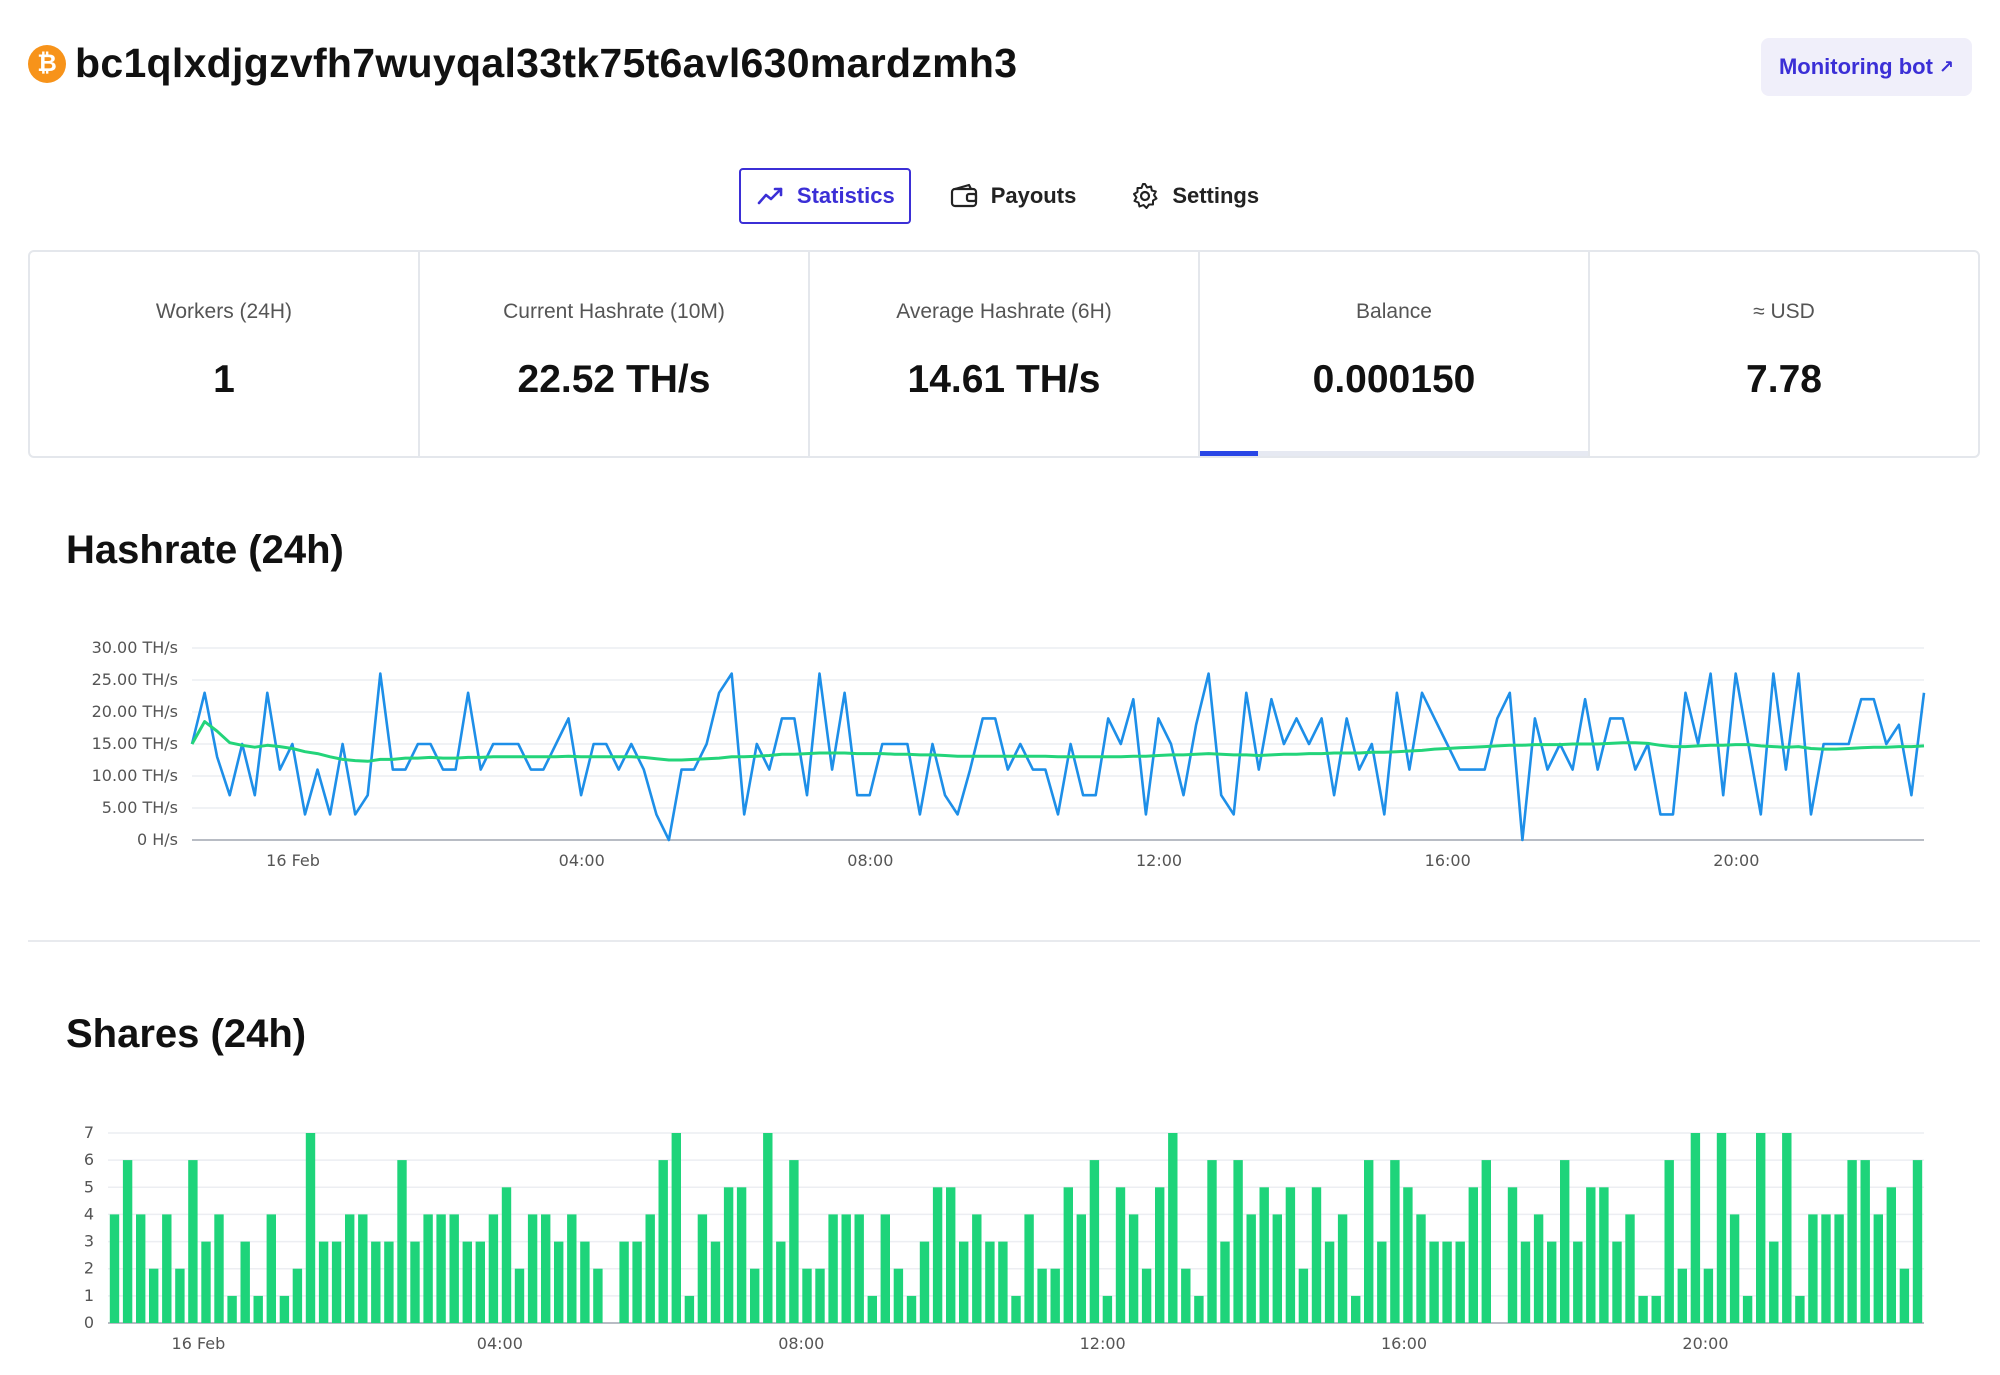 The width and height of the screenshot is (2000, 1375). Describe the element at coordinates (1855, 66) in the screenshot. I see `monitoring-bot-label: Monitoring bot` at that location.